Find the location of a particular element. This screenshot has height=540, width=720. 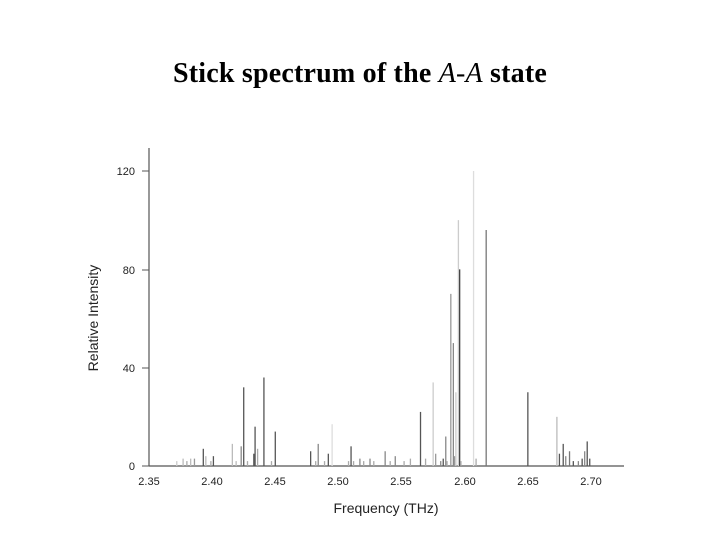

x-tick-label: 2.50 is located at coordinates (337, 482).